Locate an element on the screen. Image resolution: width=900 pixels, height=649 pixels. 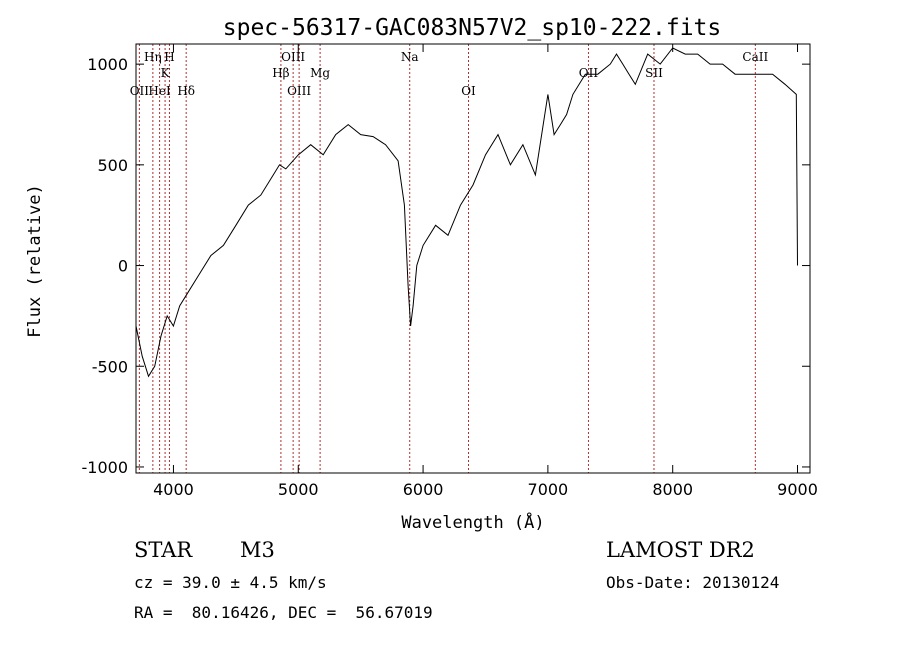
redshift-text: cz = 39.0 ± 4.5 km/s is located at coordinates (230, 582).